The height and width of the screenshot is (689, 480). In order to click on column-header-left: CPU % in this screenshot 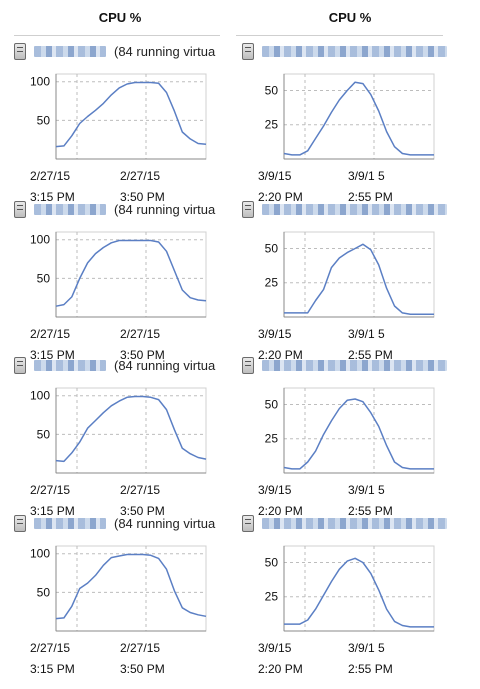, I will do `click(120, 17)`.